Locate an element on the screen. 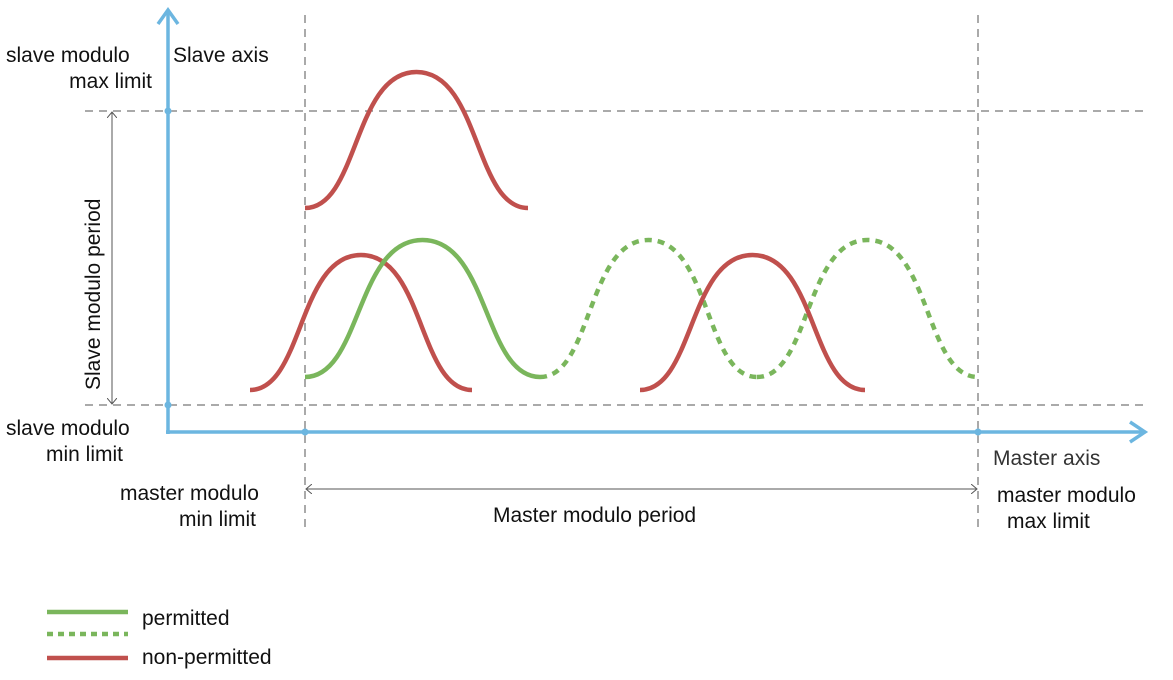 This screenshot has width=1173, height=680. master-max-label-line1: master modulo is located at coordinates (1066, 495).